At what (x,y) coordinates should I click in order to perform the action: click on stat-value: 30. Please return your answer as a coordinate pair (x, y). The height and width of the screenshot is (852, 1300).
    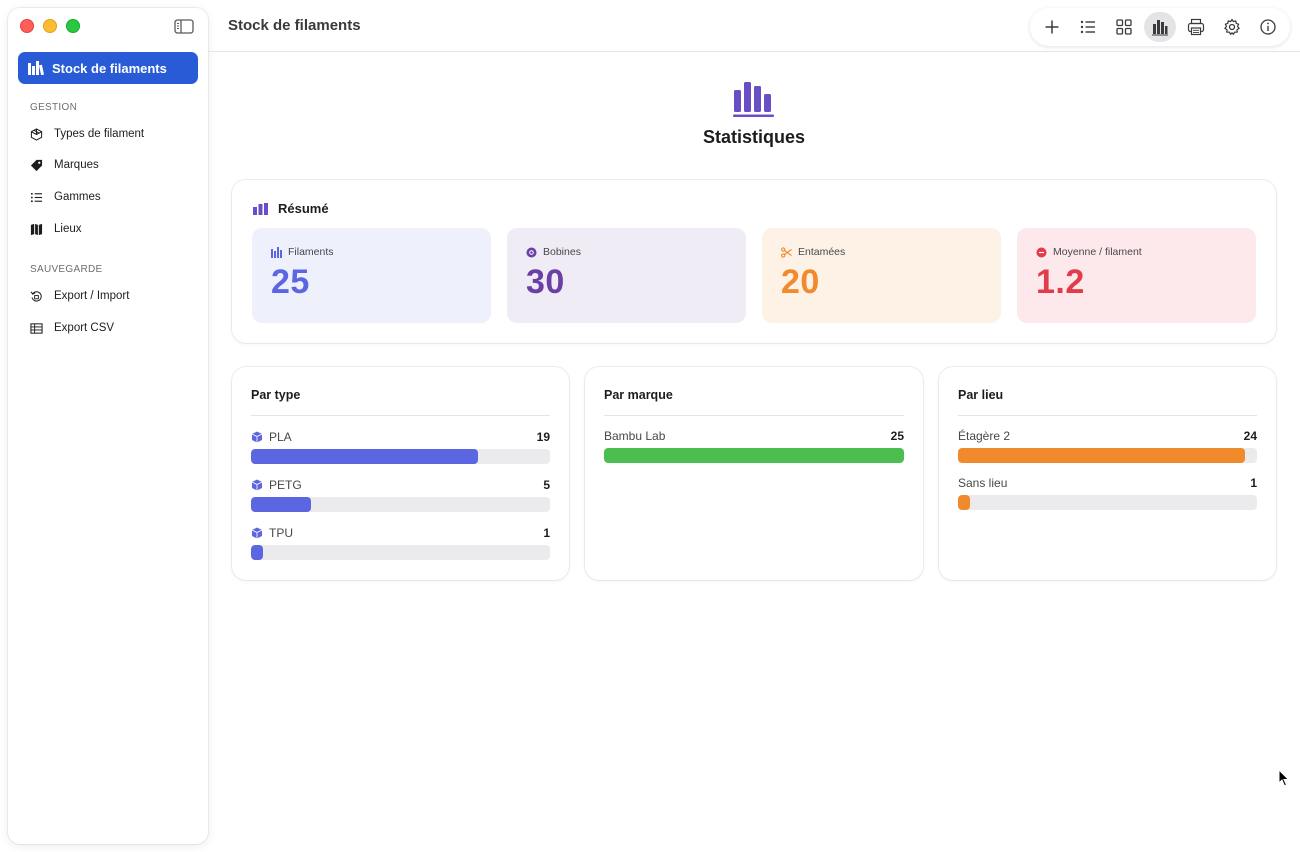
    Looking at the image, I should click on (545, 282).